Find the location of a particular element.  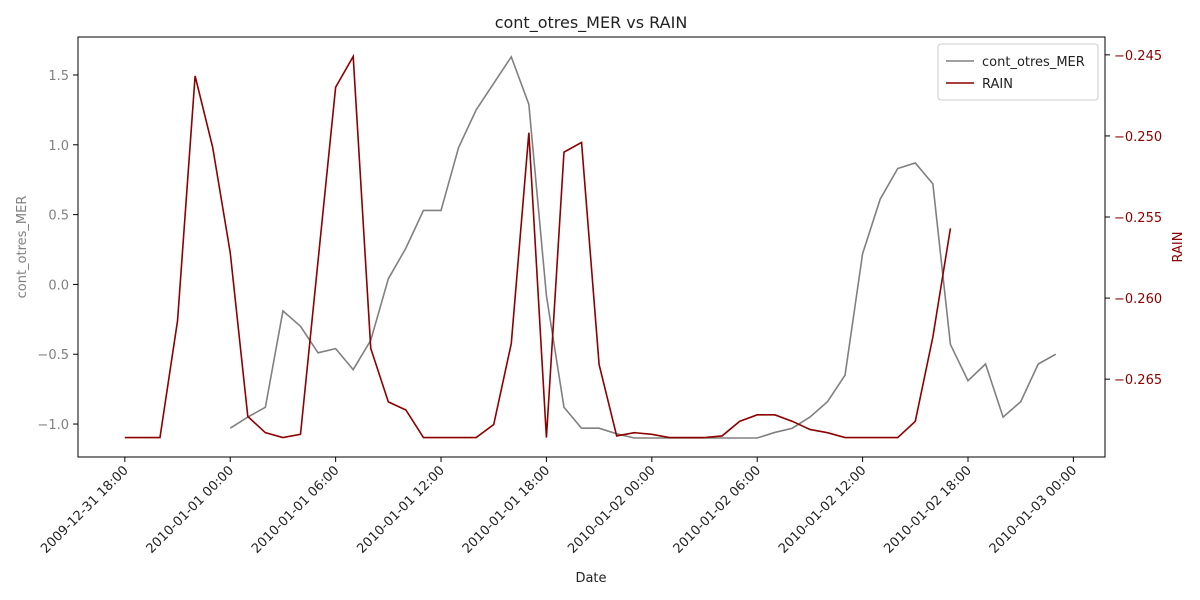

chart-title: cont_otres_MER vs RAIN is located at coordinates (591, 23).